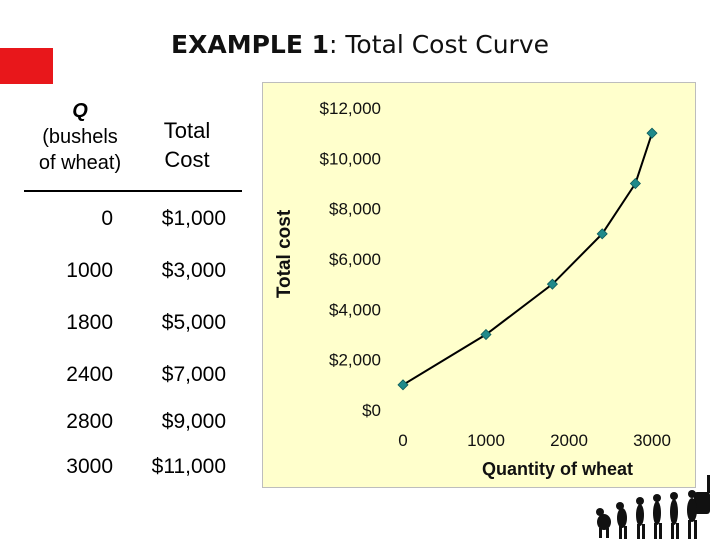 The height and width of the screenshot is (540, 720). Describe the element at coordinates (193, 421) in the screenshot. I see `table-cell-cost: $9,000` at that location.